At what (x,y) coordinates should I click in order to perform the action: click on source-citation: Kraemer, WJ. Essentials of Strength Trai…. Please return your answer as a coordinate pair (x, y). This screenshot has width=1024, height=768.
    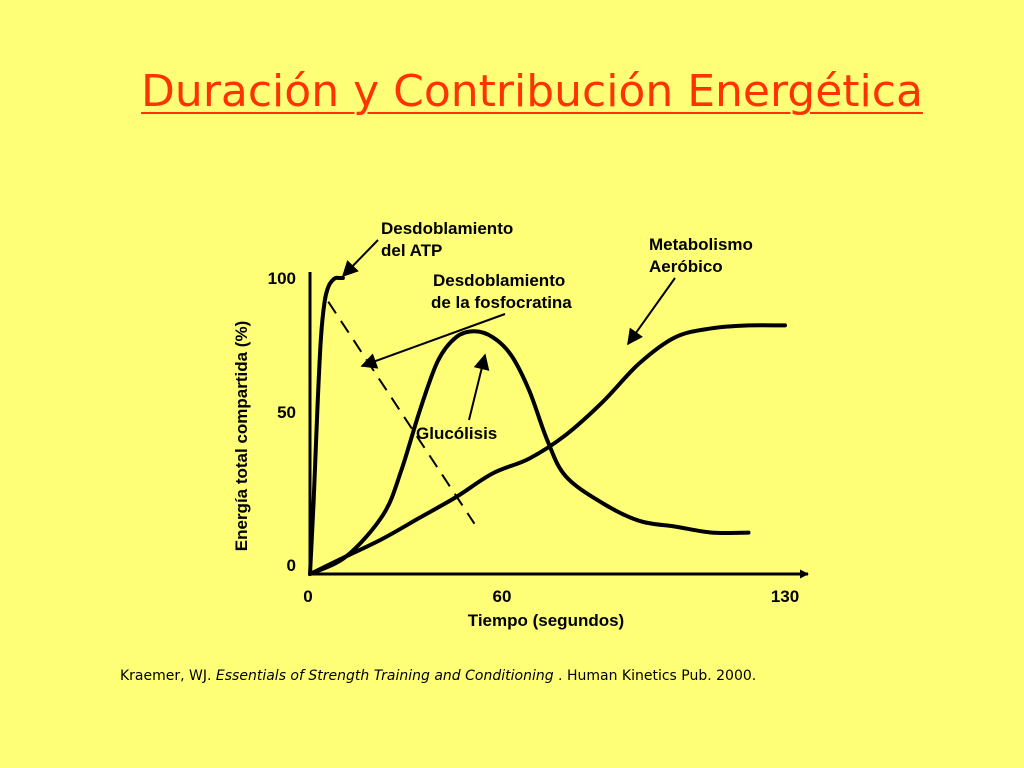
    Looking at the image, I should click on (438, 676).